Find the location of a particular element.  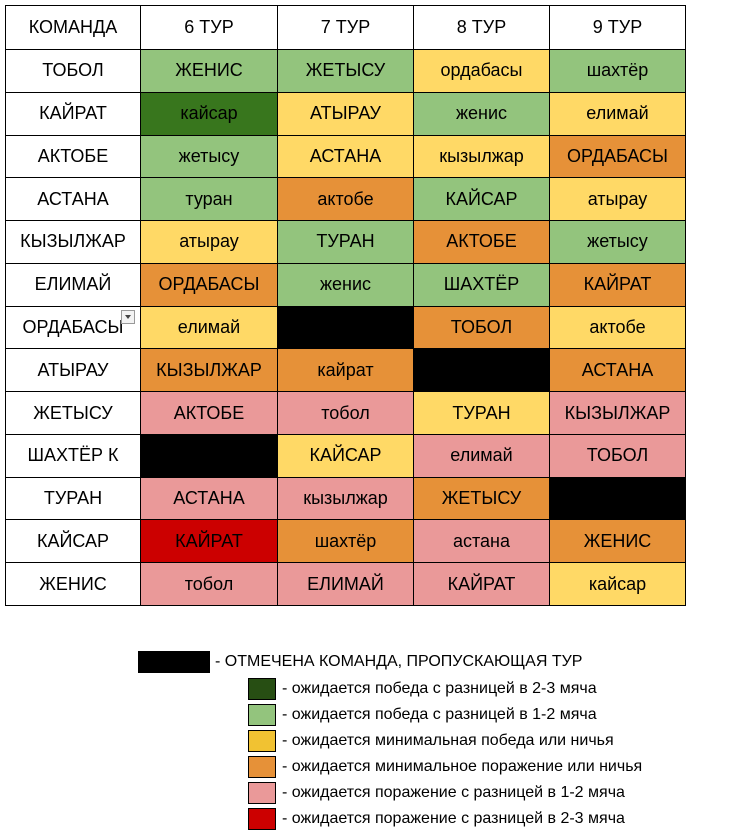

match-cell: ШАХТЁР is located at coordinates (481, 284).